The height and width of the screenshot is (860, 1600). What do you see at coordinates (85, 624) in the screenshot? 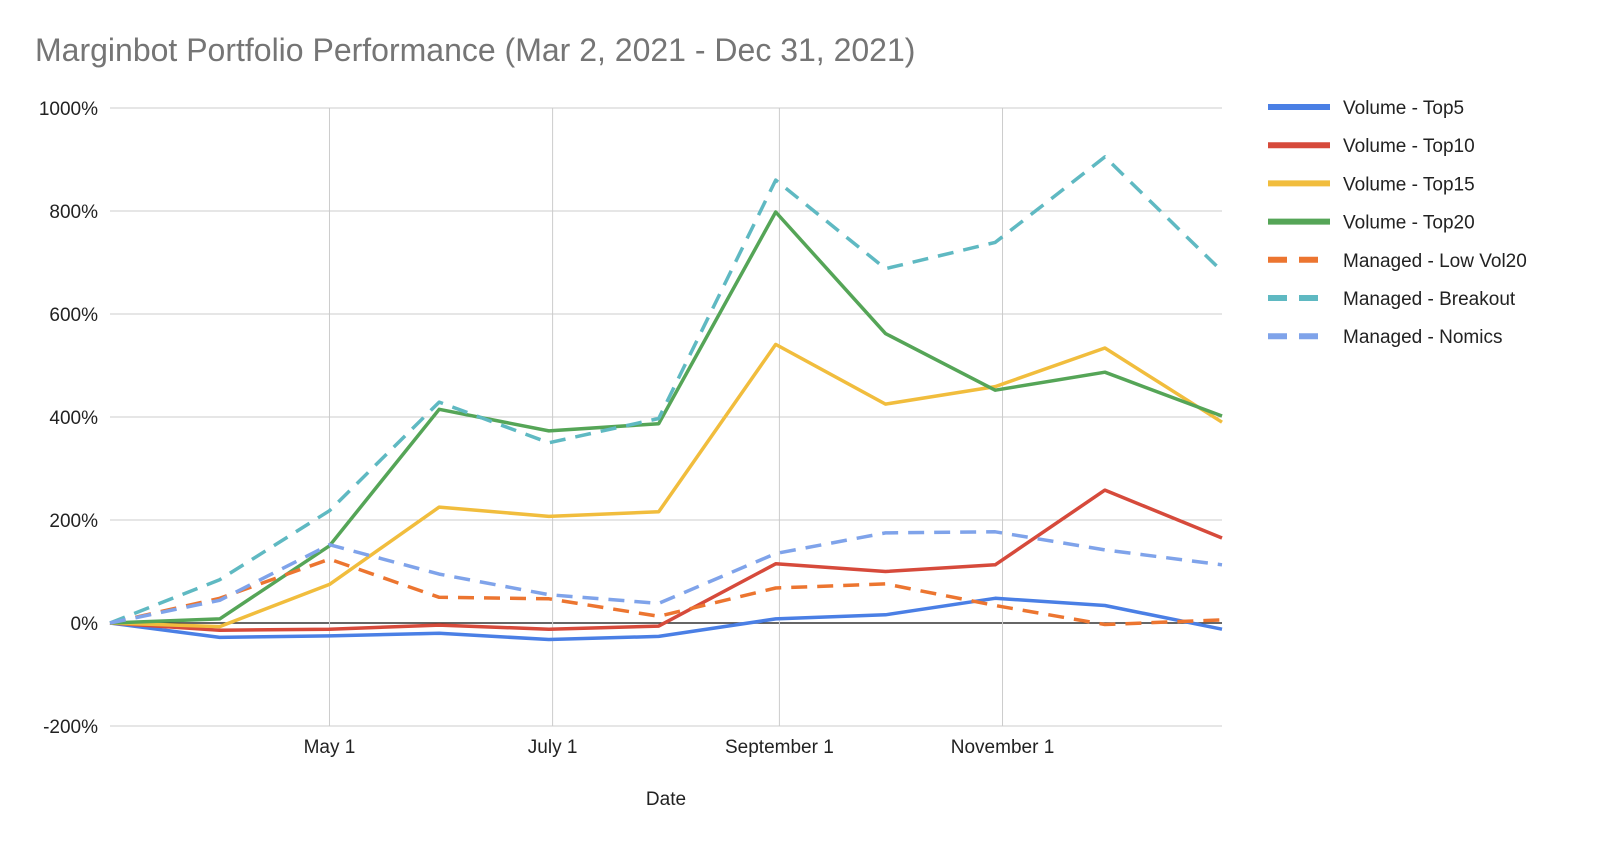
I see `y-tick-label: 0%` at bounding box center [85, 624].